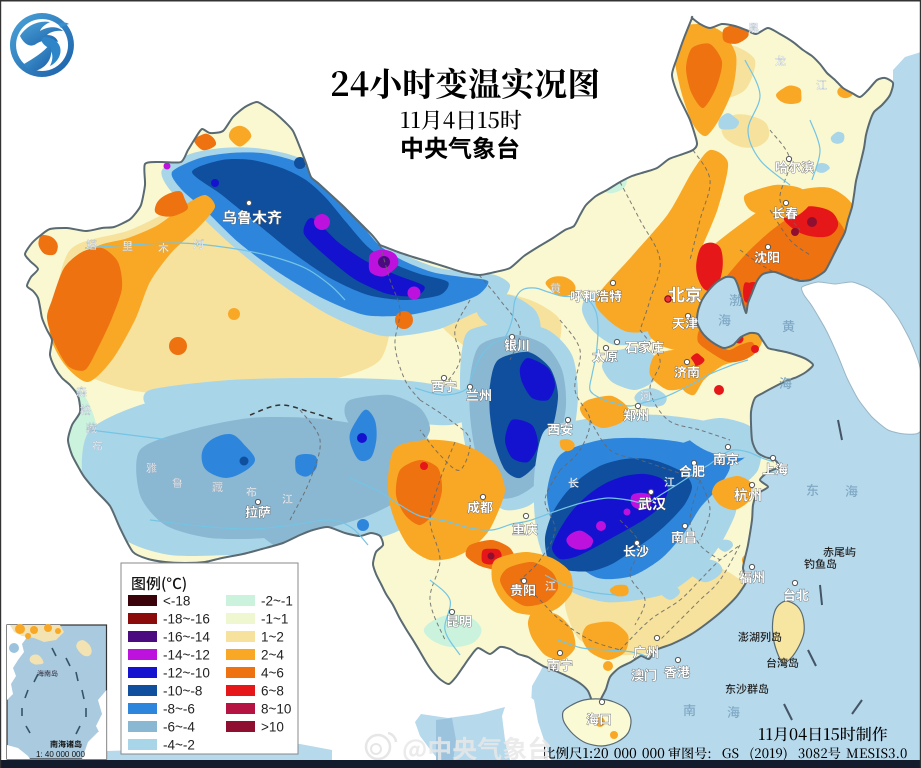 The height and width of the screenshot is (768, 921). What do you see at coordinates (60, 754) in the screenshot?
I see `svg-text: 1: 40 000 000` at bounding box center [60, 754].